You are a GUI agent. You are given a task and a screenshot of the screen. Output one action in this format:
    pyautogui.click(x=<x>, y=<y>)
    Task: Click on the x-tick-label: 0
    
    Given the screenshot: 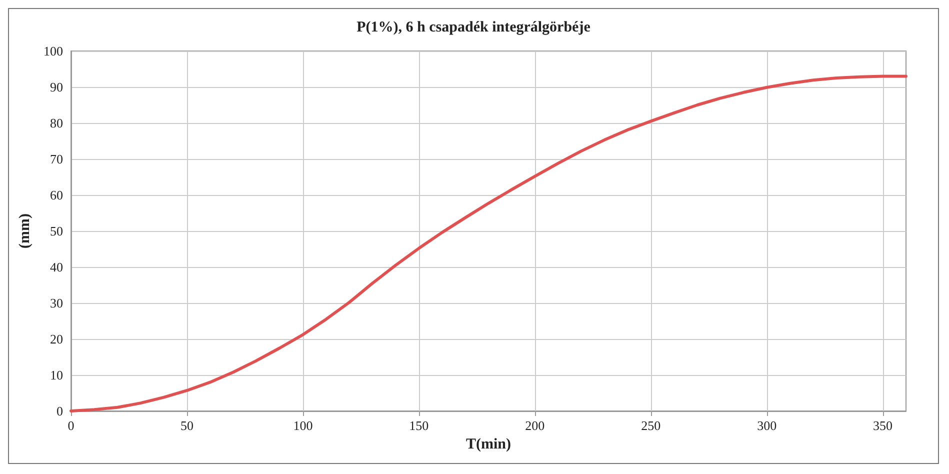 What is the action you would take?
    pyautogui.click(x=71, y=425)
    